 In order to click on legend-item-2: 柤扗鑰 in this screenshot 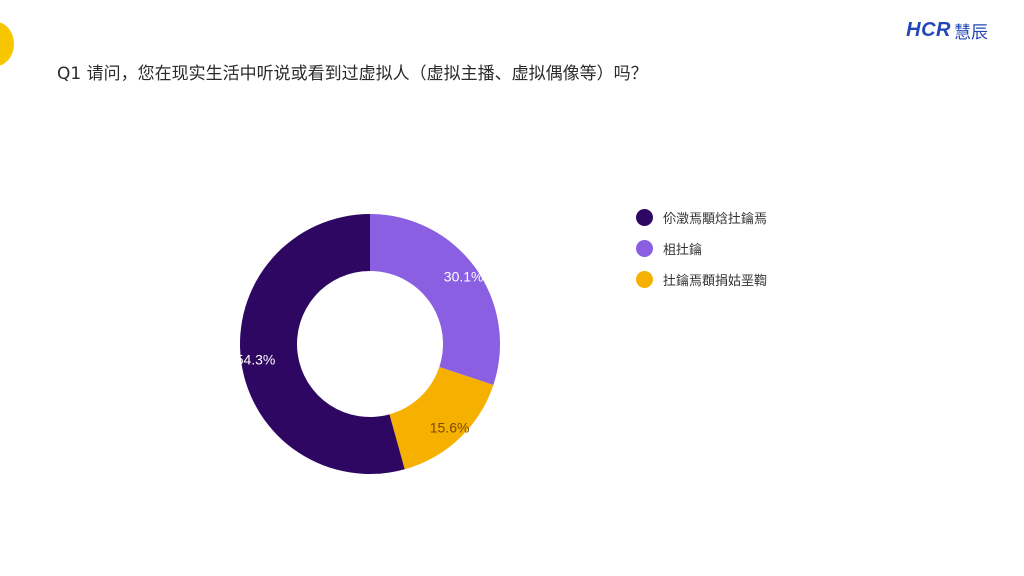, I will do `click(701, 248)`.